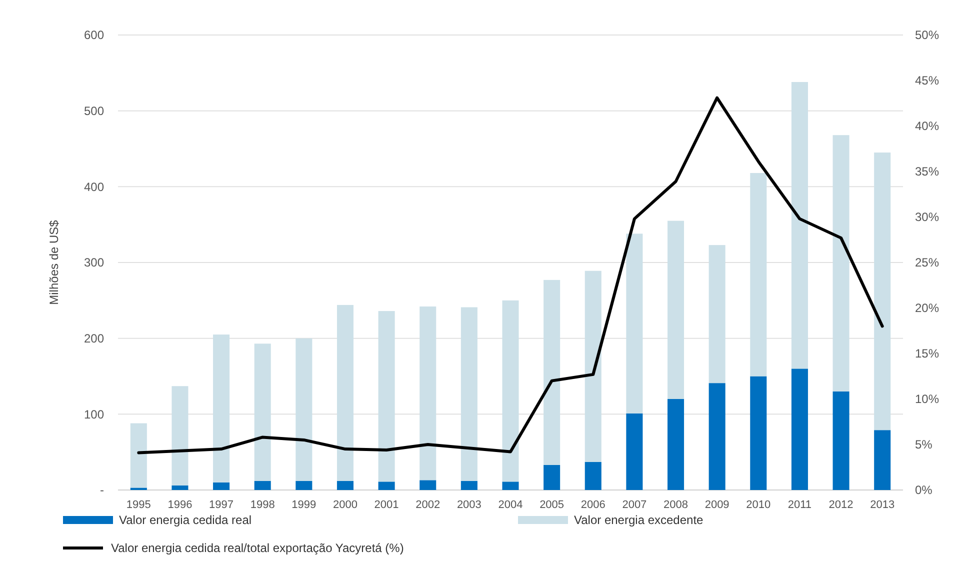 The height and width of the screenshot is (563, 960). I want to click on x-tick-label: 2001, so click(386, 505).